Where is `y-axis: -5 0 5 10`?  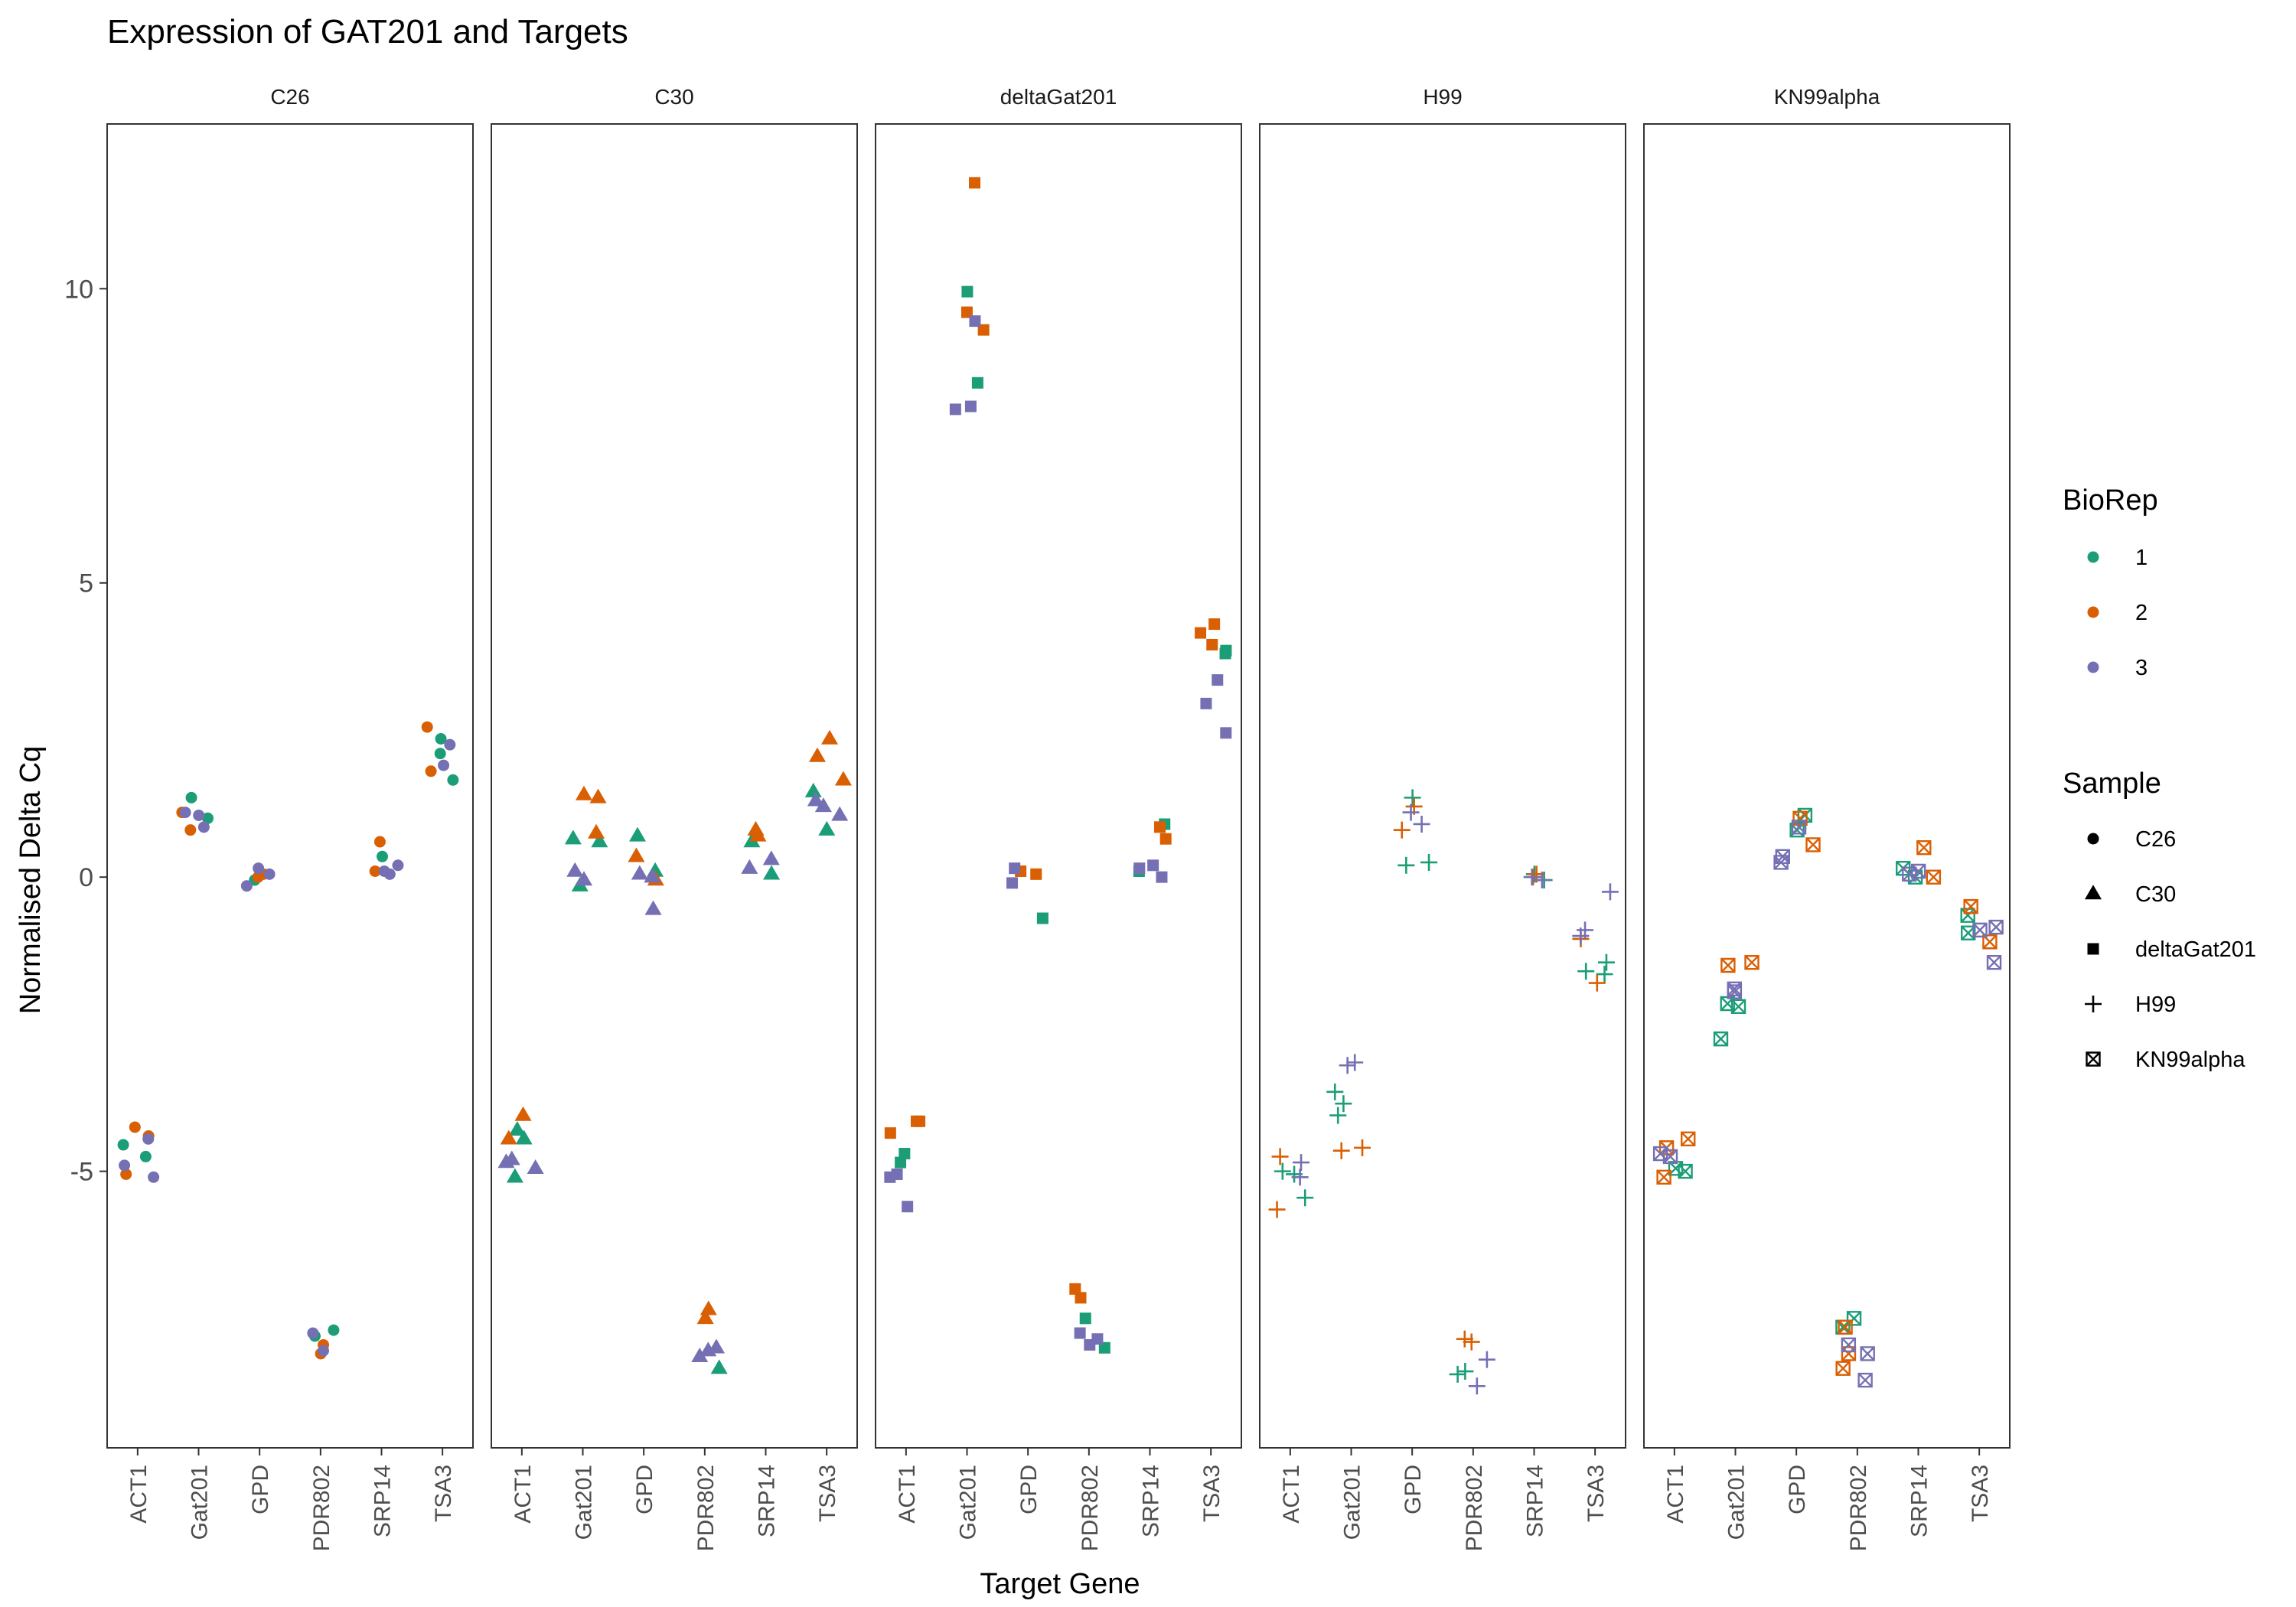
y-axis: -5 0 5 10 is located at coordinates (85, 731).